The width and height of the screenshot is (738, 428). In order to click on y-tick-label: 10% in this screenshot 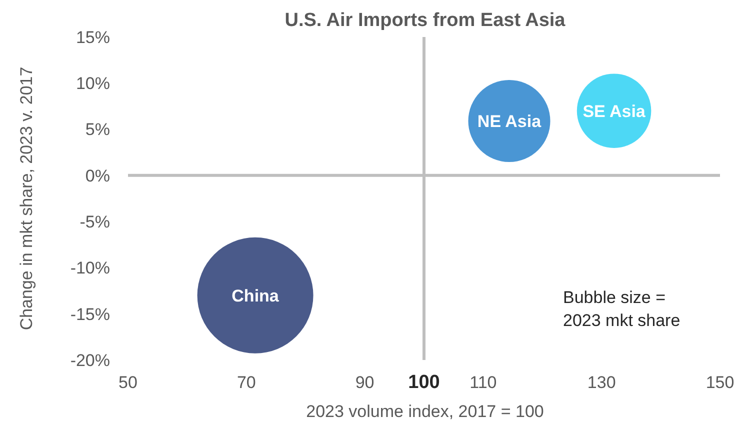, I will do `click(93, 84)`.